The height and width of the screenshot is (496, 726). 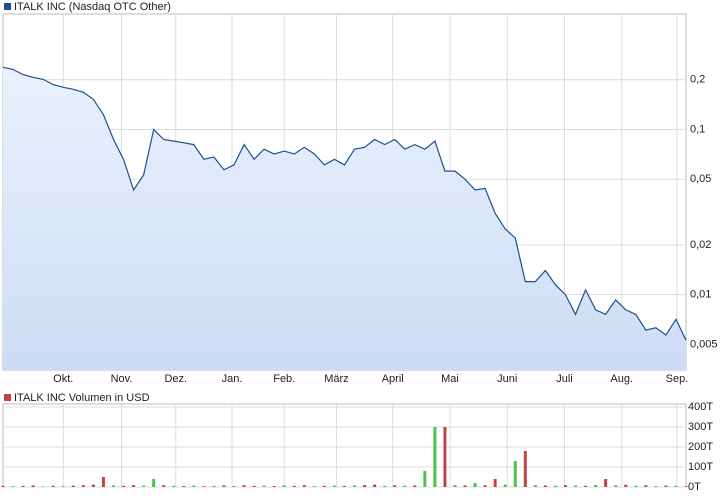 What do you see at coordinates (284, 379) in the screenshot?
I see `x-tick-label: Feb.` at bounding box center [284, 379].